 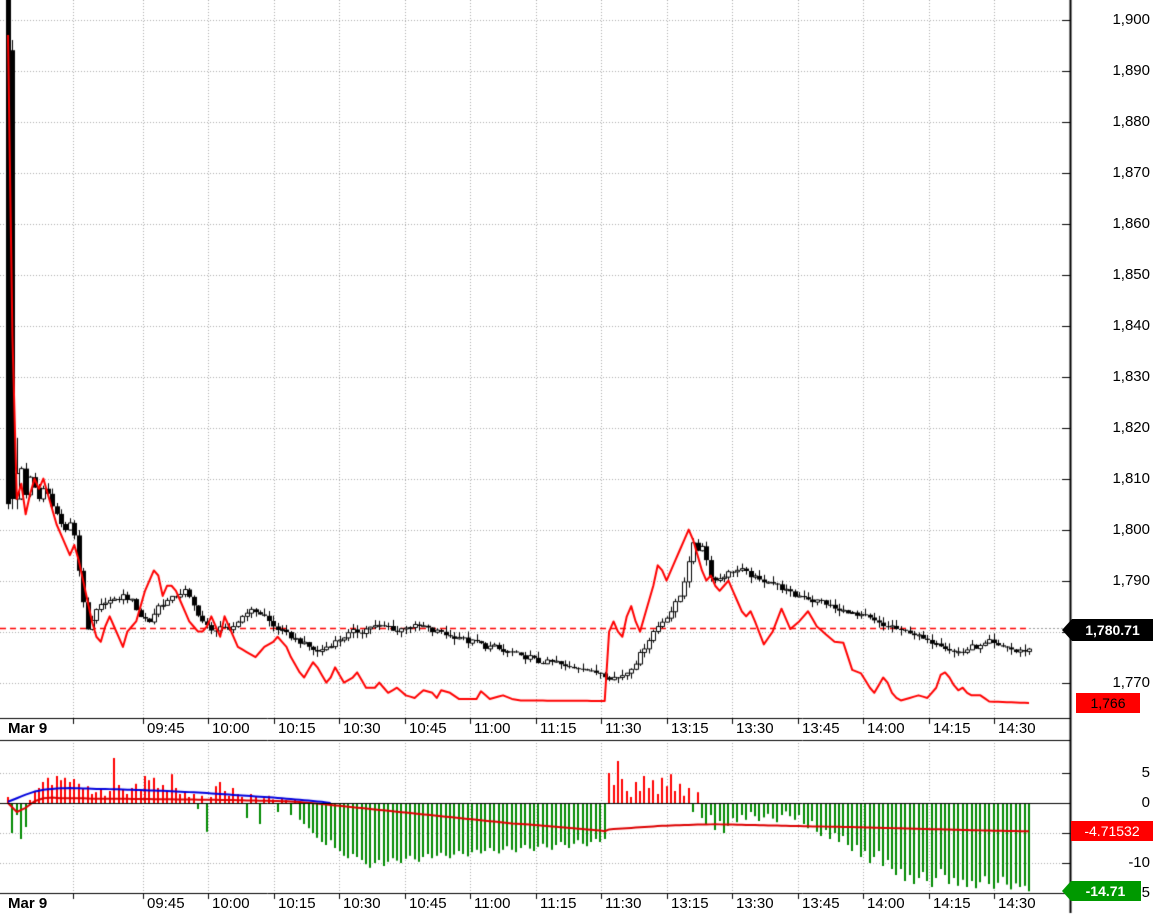 What do you see at coordinates (1131, 580) in the screenshot?
I see `price-axis-label: 1,790` at bounding box center [1131, 580].